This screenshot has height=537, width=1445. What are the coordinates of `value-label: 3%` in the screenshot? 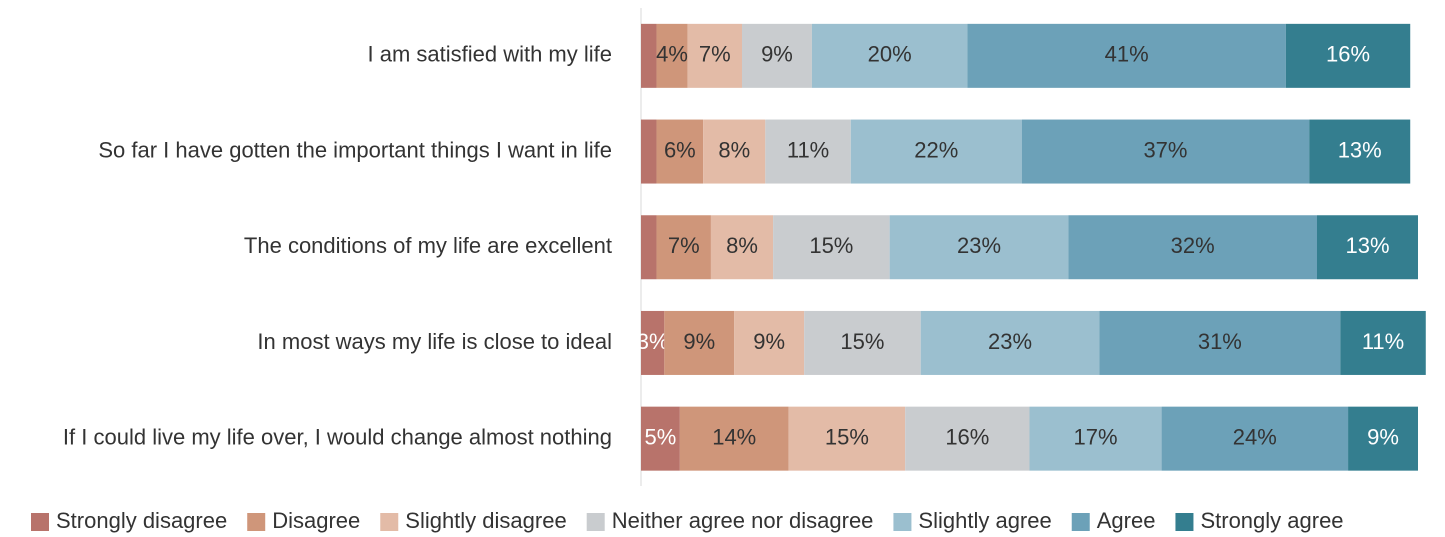 It's located at (653, 341).